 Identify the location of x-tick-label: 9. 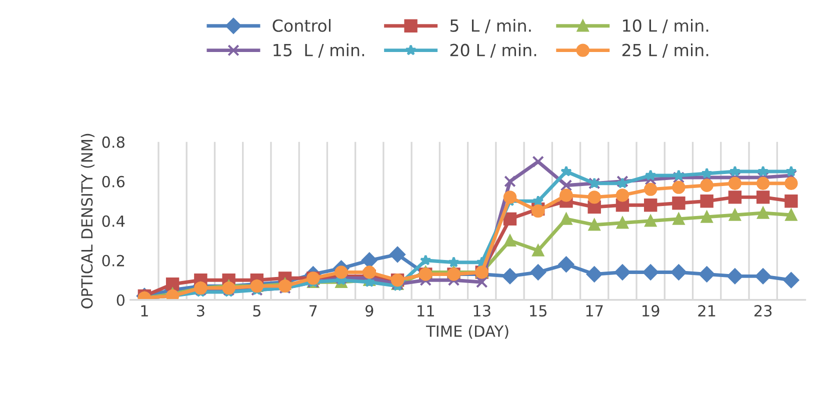
(369, 311).